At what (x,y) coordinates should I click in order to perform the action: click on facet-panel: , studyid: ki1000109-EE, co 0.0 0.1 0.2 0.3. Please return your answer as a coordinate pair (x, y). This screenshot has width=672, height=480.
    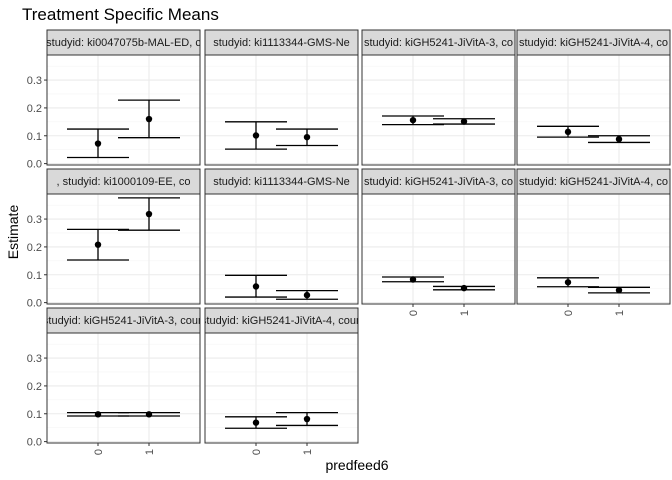
    Looking at the image, I should click on (114, 239).